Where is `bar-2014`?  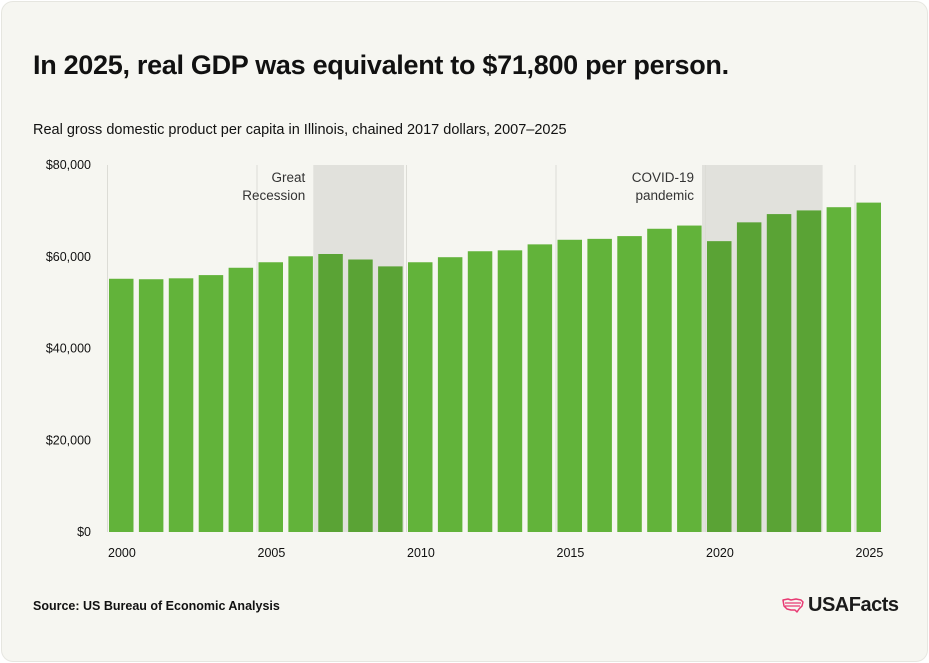
bar-2014 is located at coordinates (540, 388).